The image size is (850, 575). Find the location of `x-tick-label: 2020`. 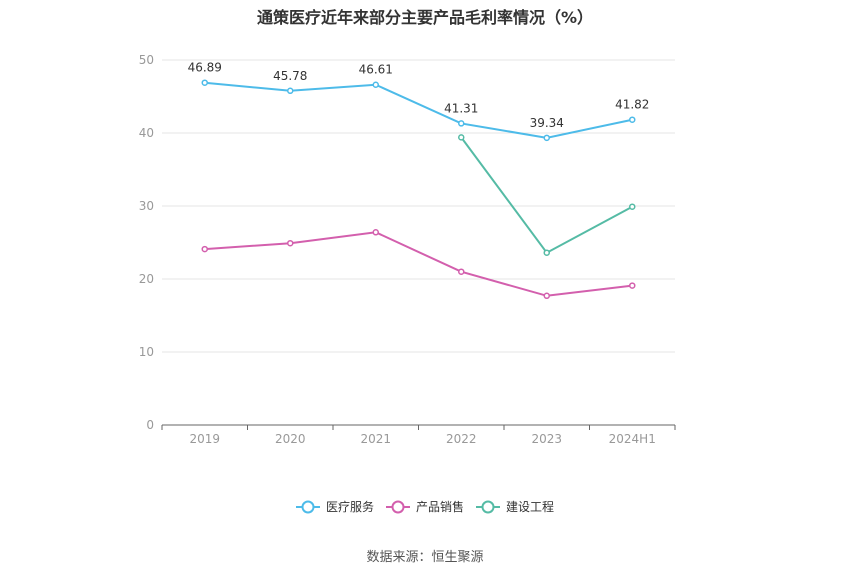

x-tick-label: 2020 is located at coordinates (290, 439).